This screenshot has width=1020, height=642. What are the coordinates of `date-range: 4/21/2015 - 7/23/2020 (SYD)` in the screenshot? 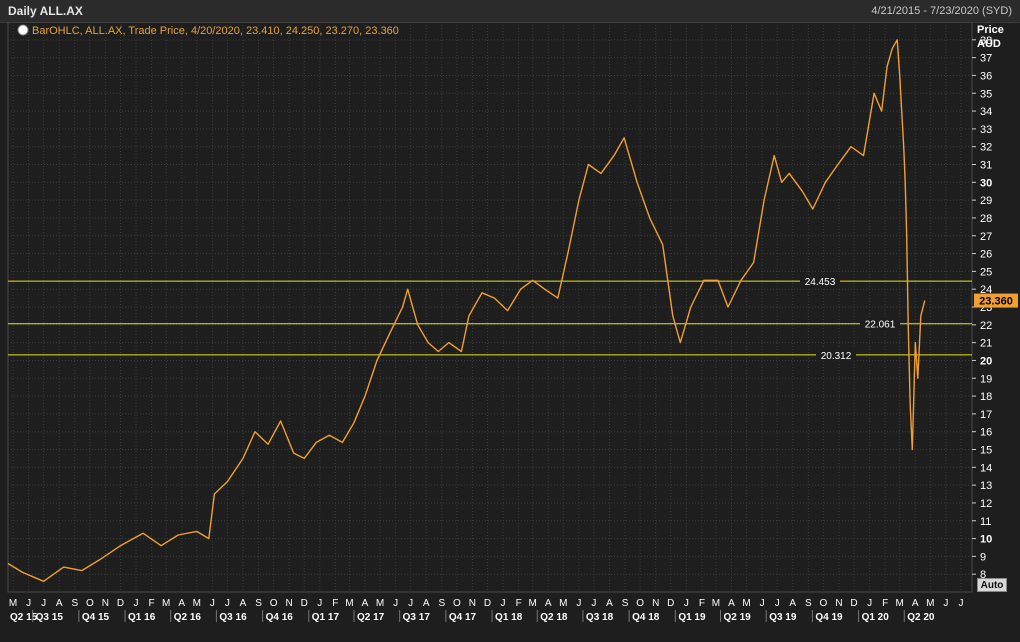 It's located at (941, 11).